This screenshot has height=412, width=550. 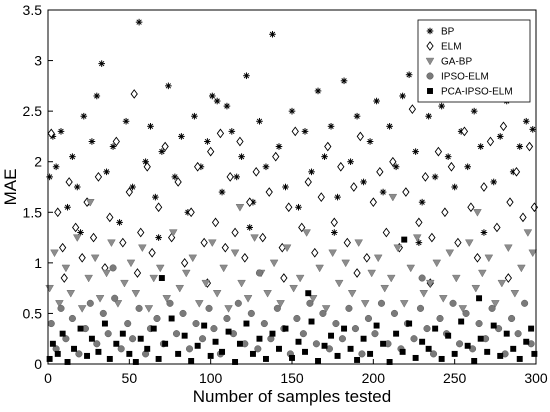 What do you see at coordinates (456, 62) in the screenshot?
I see `legend-label: GA-BP` at bounding box center [456, 62].